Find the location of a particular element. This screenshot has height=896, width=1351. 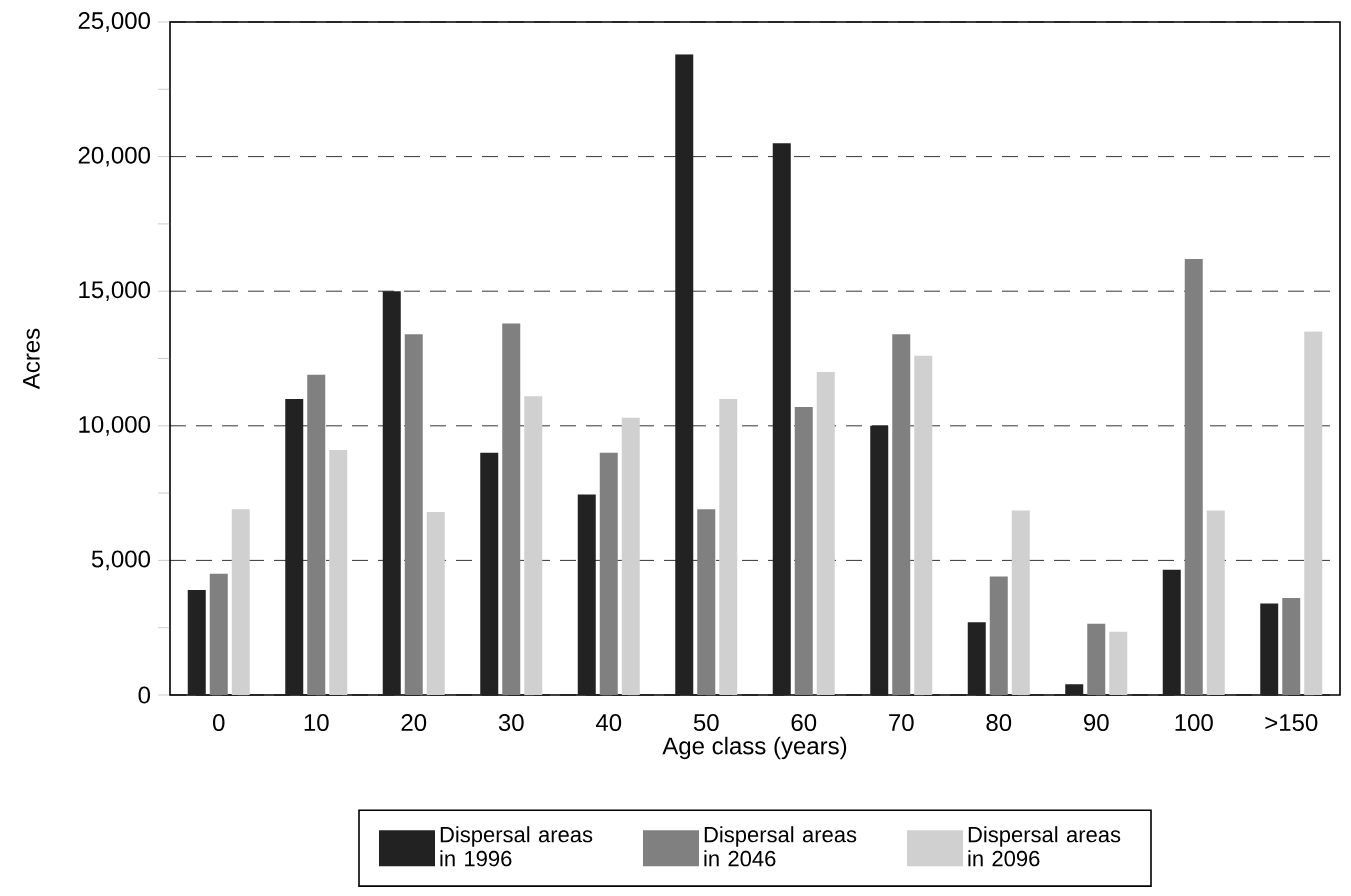

legend-label: Dispersal areas in 2046 is located at coordinates (780, 846).